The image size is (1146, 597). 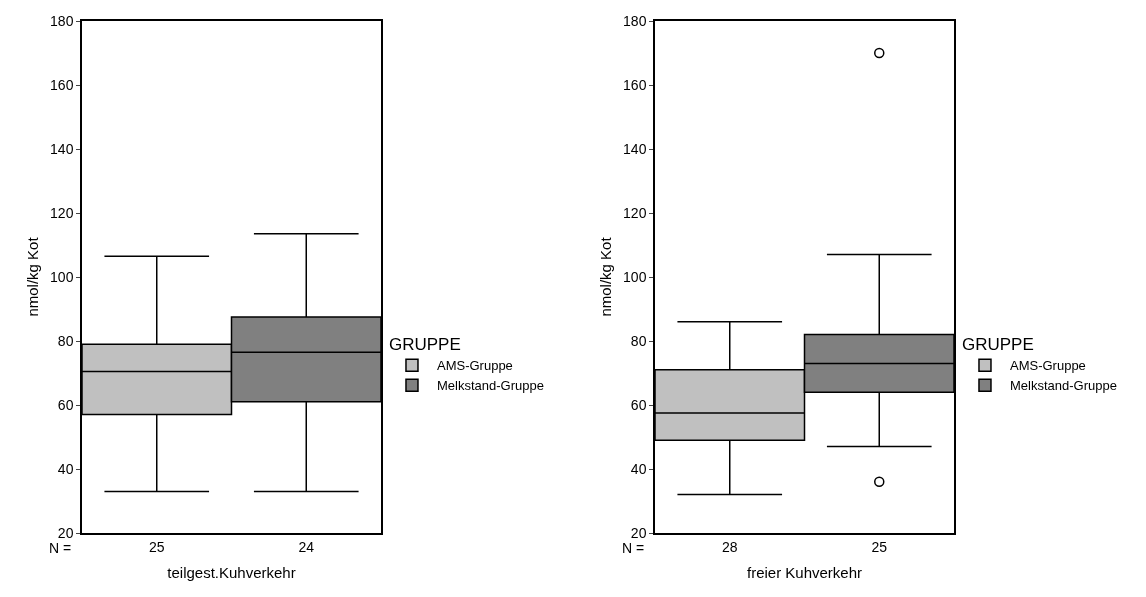 What do you see at coordinates (306, 546) in the screenshot?
I see `x-tick-label: 24` at bounding box center [306, 546].